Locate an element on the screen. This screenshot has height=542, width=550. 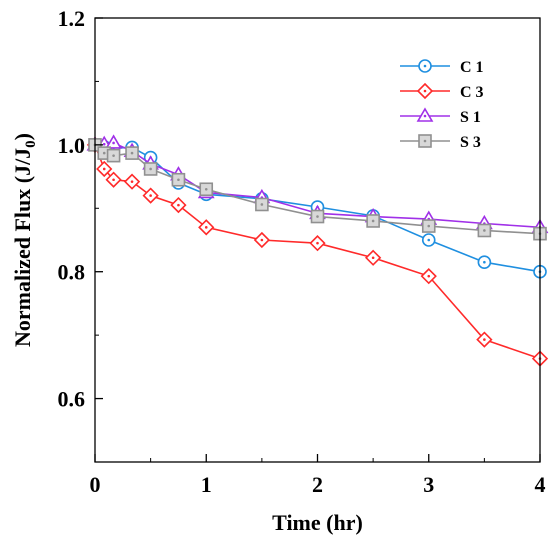
y-tick-label: 1.0 is located at coordinates (72, 145).